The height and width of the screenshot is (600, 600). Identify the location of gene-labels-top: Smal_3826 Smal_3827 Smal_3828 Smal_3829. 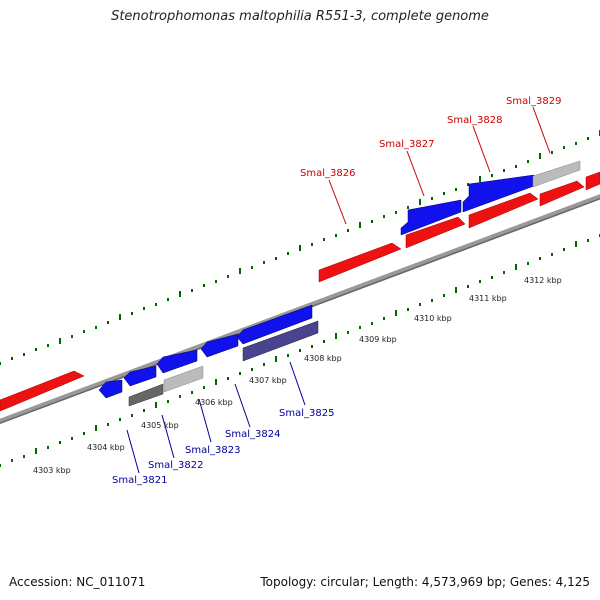
(430, 137).